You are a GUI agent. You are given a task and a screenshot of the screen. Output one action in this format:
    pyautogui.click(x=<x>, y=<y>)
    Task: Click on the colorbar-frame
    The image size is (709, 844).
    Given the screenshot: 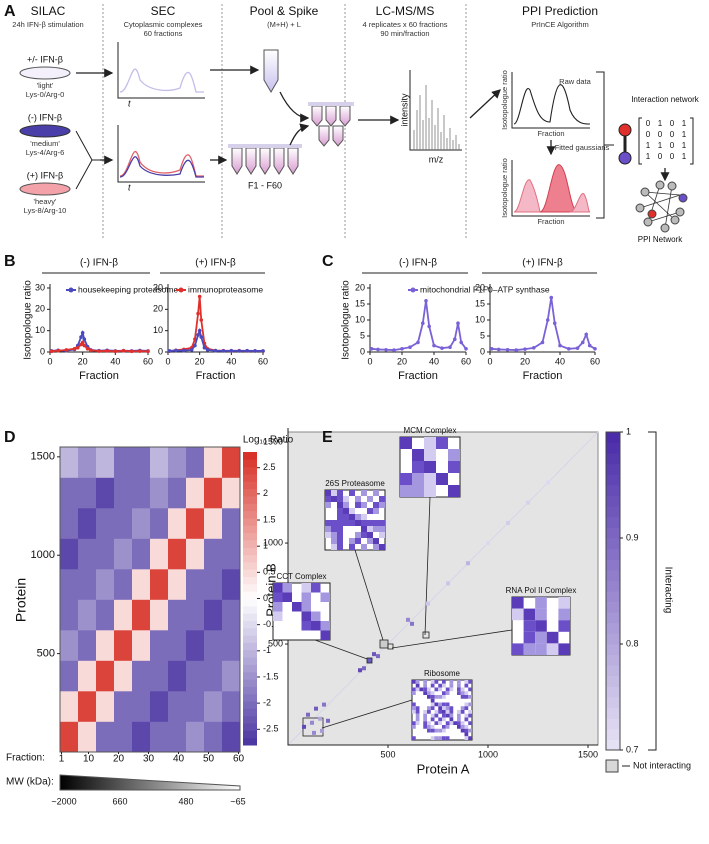 What is the action you would take?
    pyautogui.click(x=613, y=591)
    